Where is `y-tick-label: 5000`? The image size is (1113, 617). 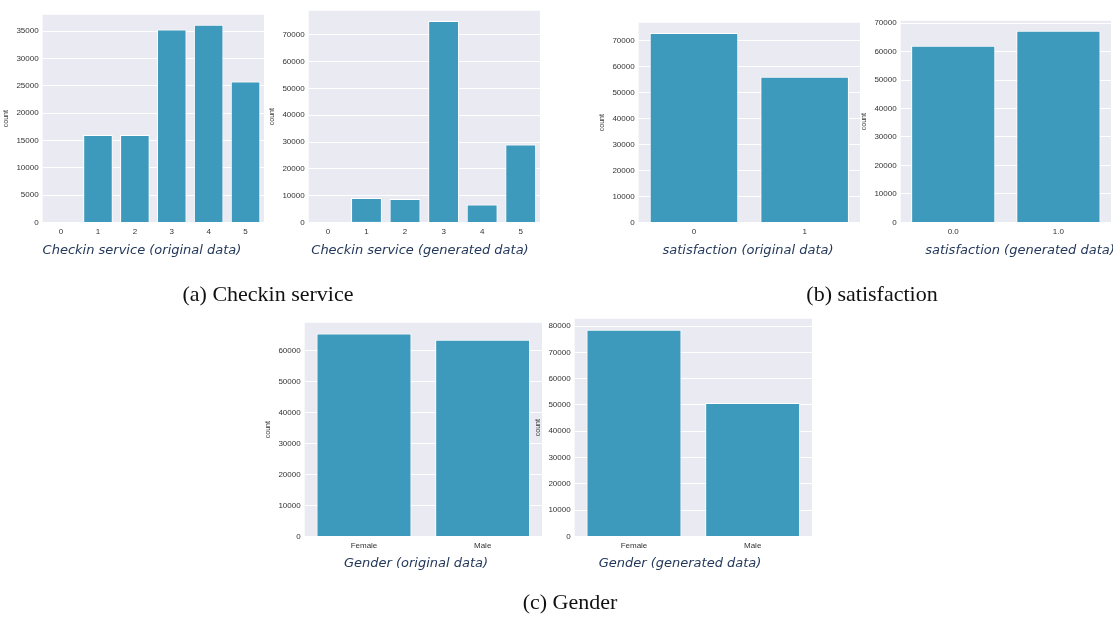 y-tick-label: 5000 is located at coordinates (30, 195).